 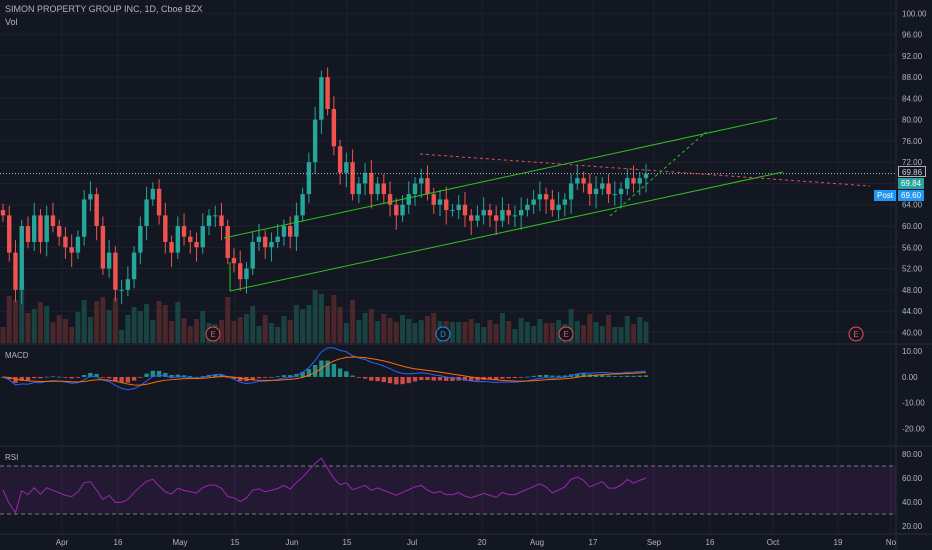 I want to click on macd-label: MACD, so click(x=17, y=355).